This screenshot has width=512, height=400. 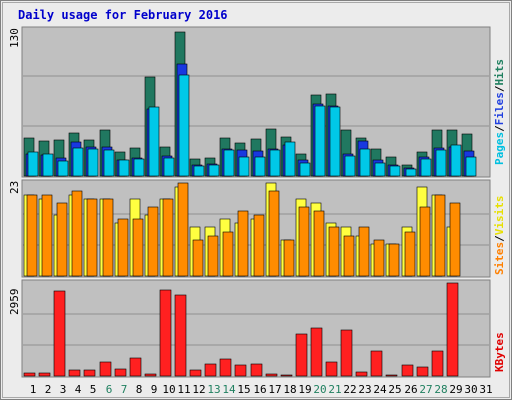 What do you see at coordinates (499, 258) in the screenshot?
I see `series-label-sites: Sites` at bounding box center [499, 258].